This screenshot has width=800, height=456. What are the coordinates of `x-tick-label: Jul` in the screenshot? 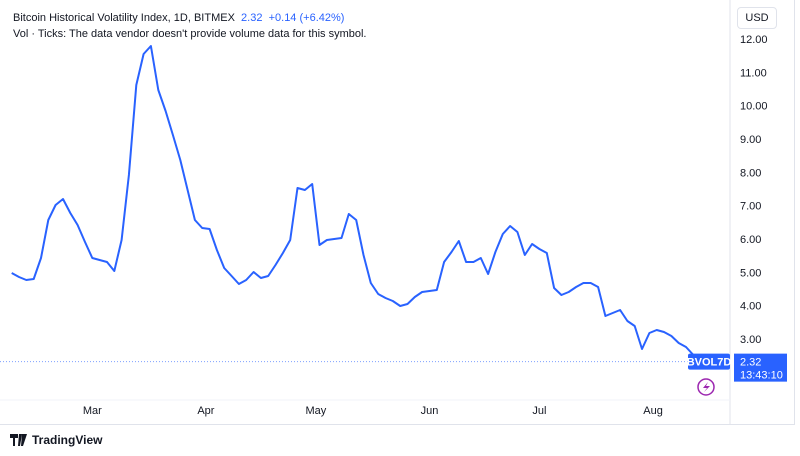 It's located at (539, 411).